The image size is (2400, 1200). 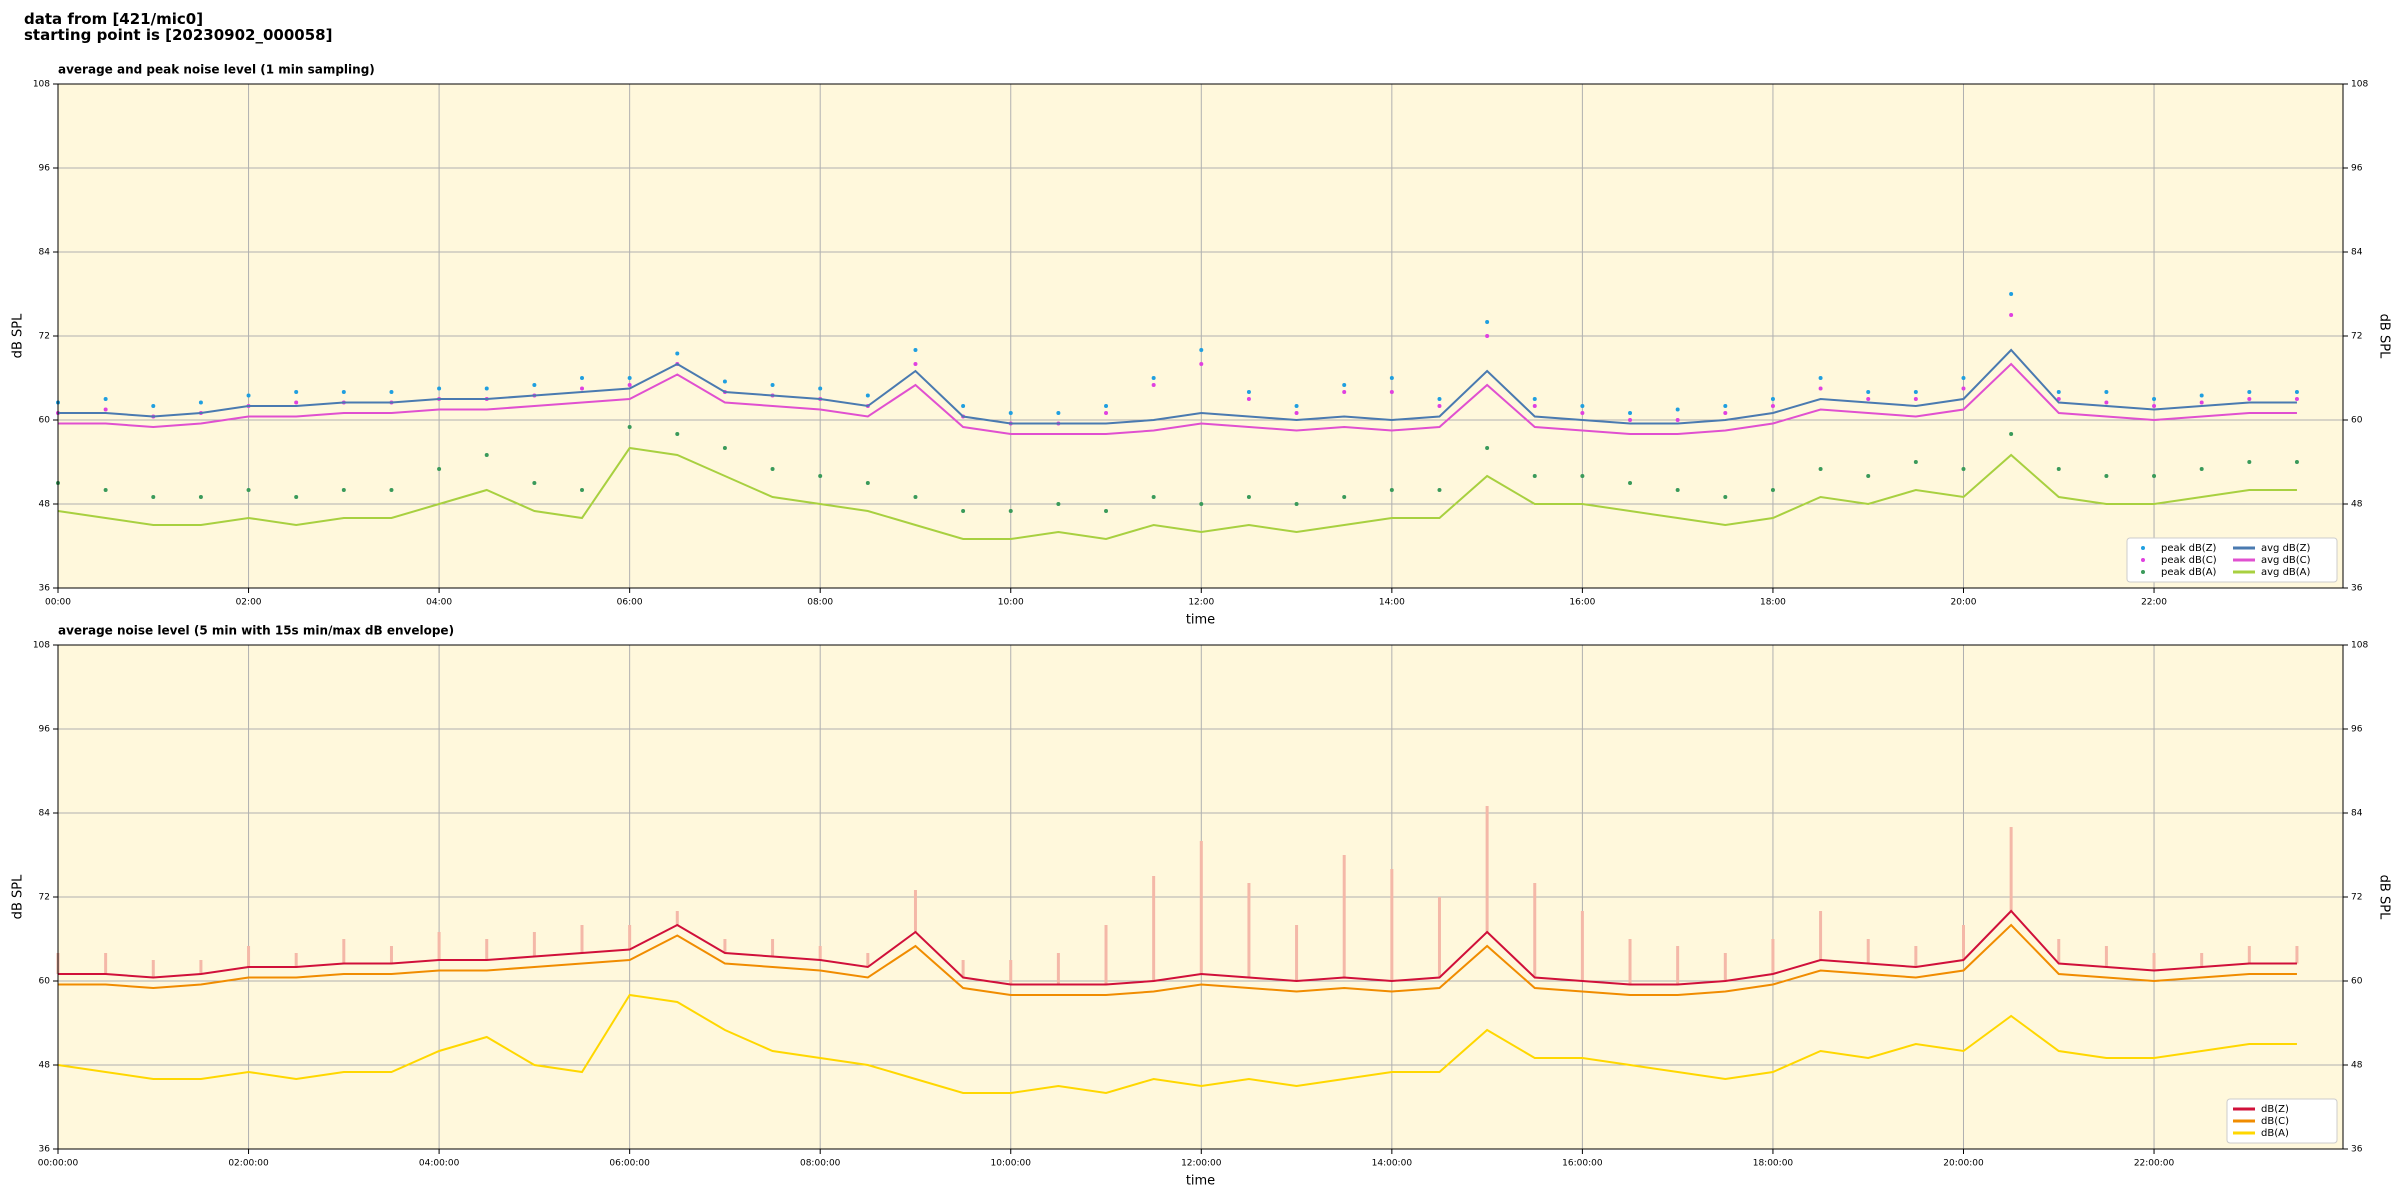 I want to click on legend-label: avg dB(C), so click(x=2286, y=560).